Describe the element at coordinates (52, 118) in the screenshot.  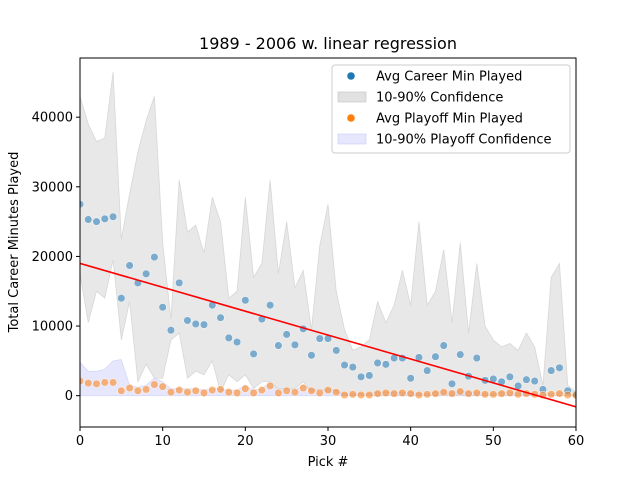
I see `y-tick-label: 40000` at that location.